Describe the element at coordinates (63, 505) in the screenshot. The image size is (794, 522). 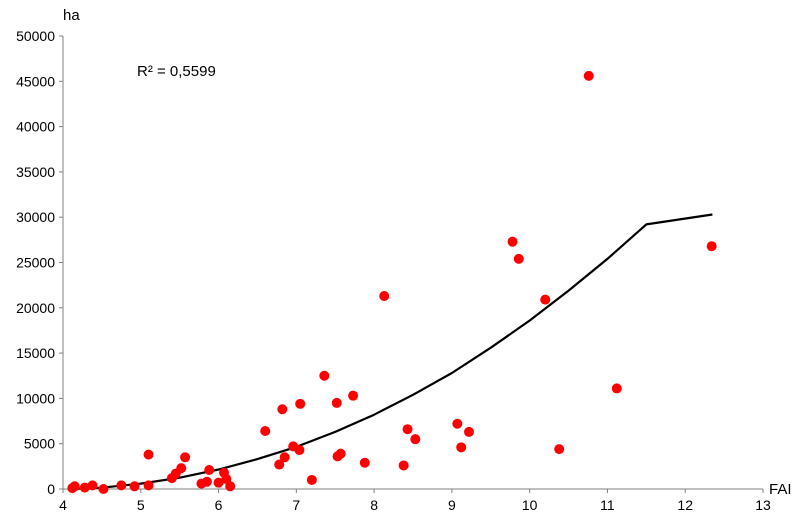
I see `x-tick-label: 4` at that location.